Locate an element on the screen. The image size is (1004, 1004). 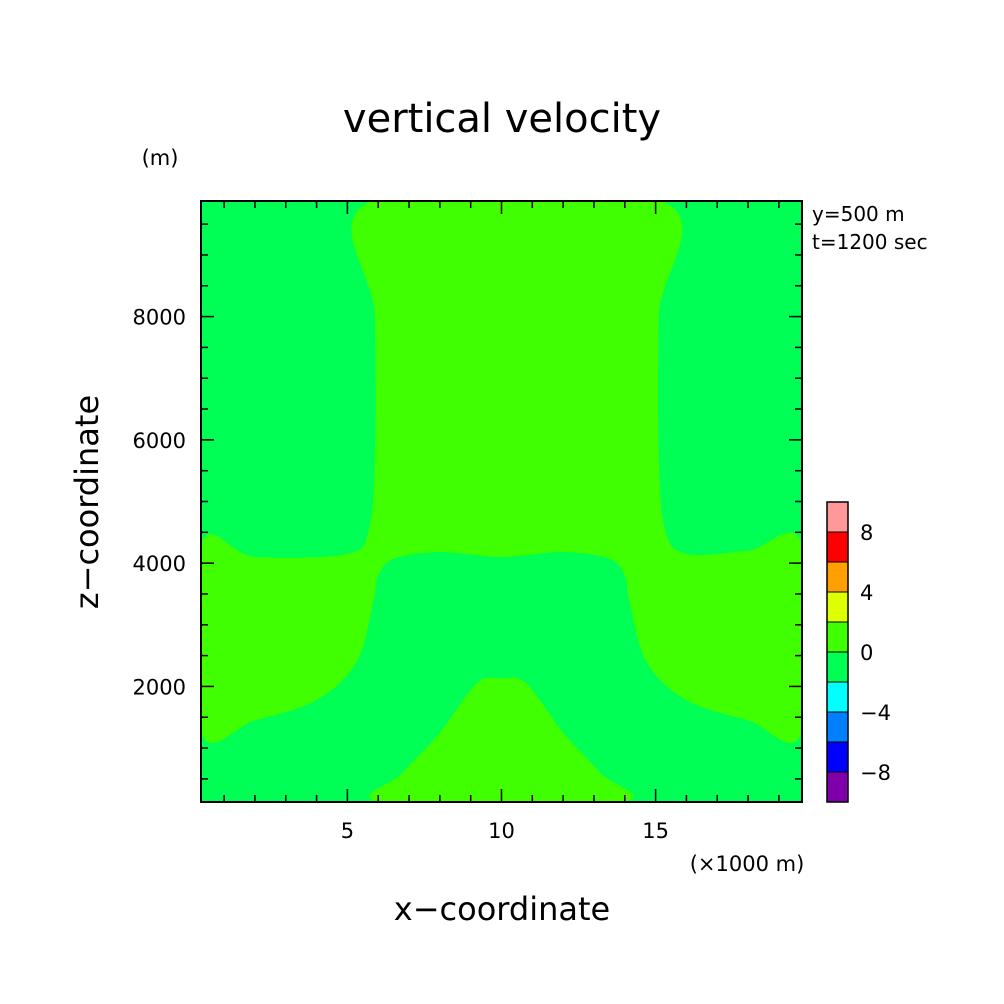
x-tick-label: 15 is located at coordinates (655, 831).